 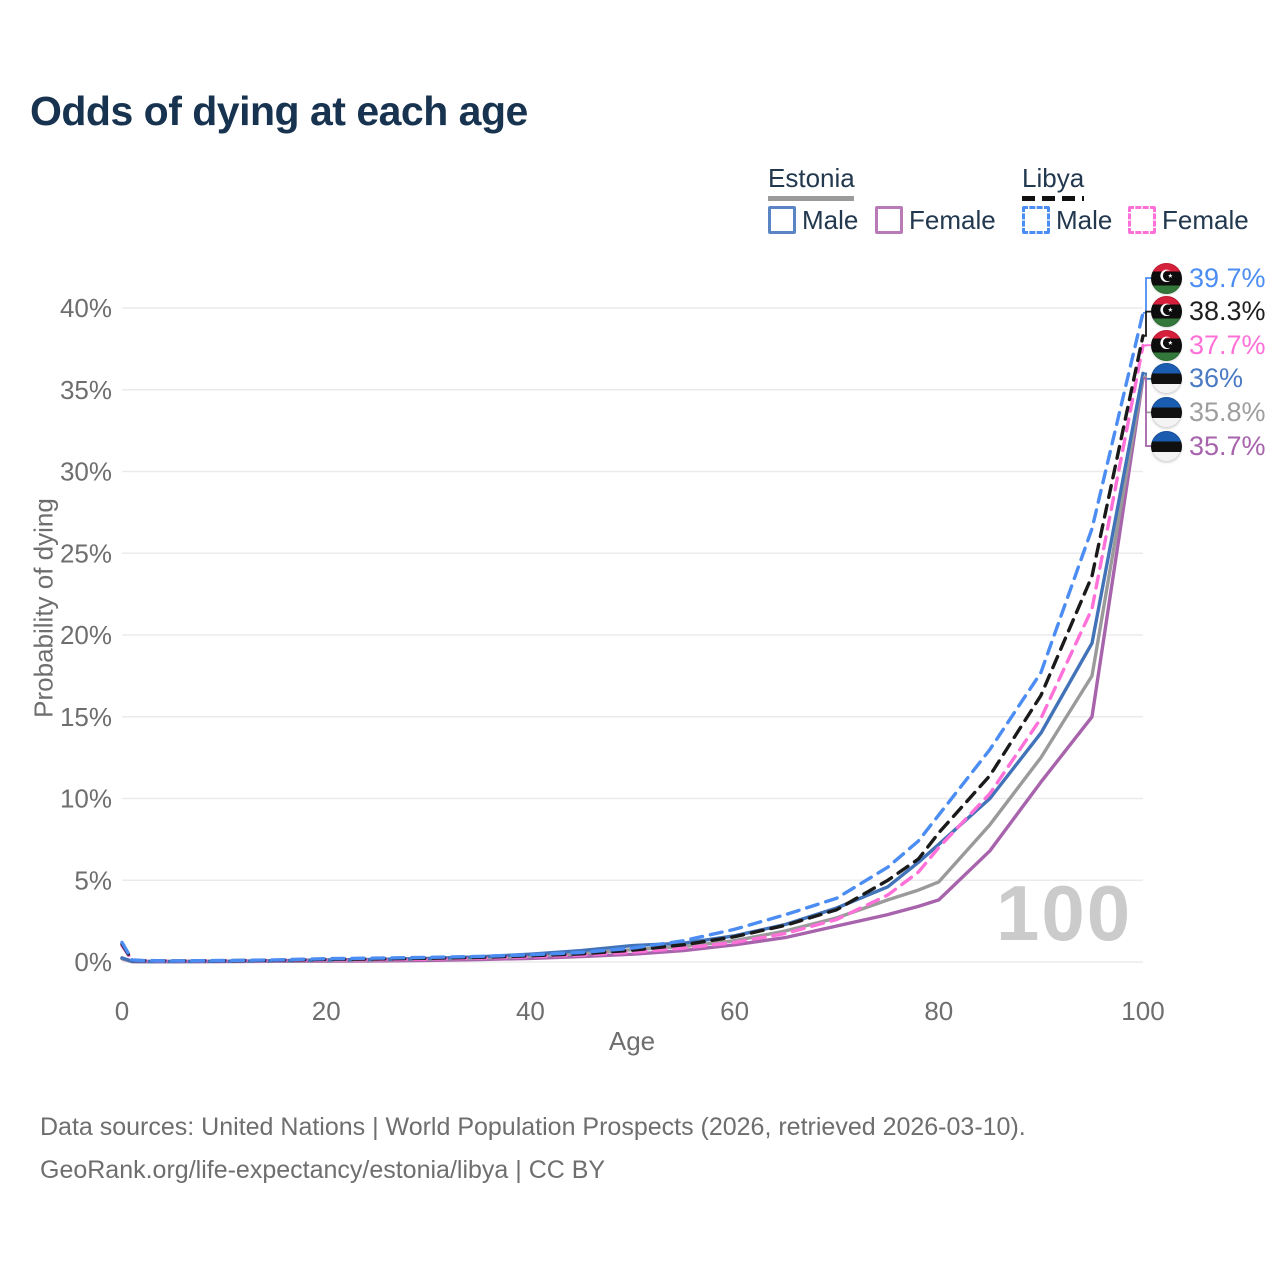 What do you see at coordinates (1064, 913) in the screenshot?
I see `age-watermark: 100` at bounding box center [1064, 913].